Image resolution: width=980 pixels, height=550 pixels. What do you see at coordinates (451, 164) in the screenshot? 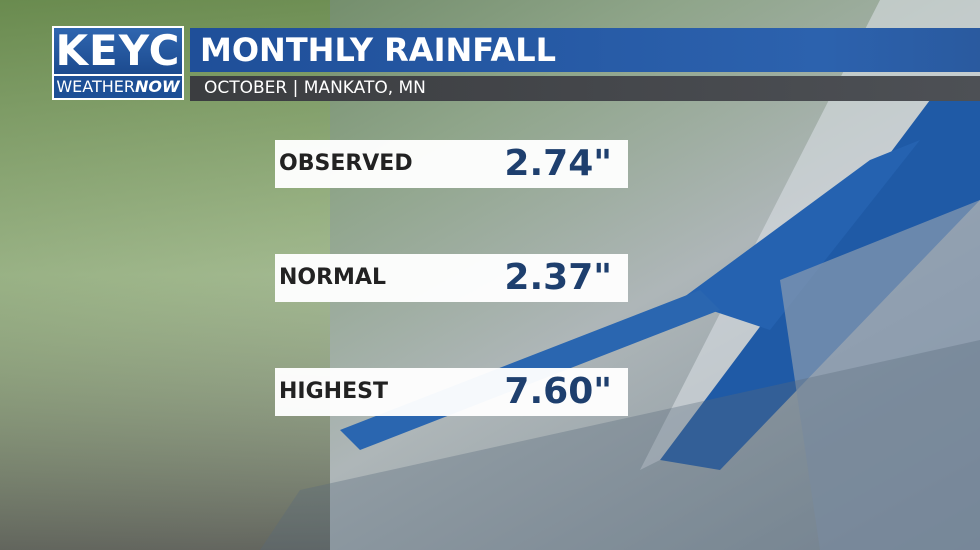
I see `stat-row: OBSERVED 2.74"` at bounding box center [451, 164].